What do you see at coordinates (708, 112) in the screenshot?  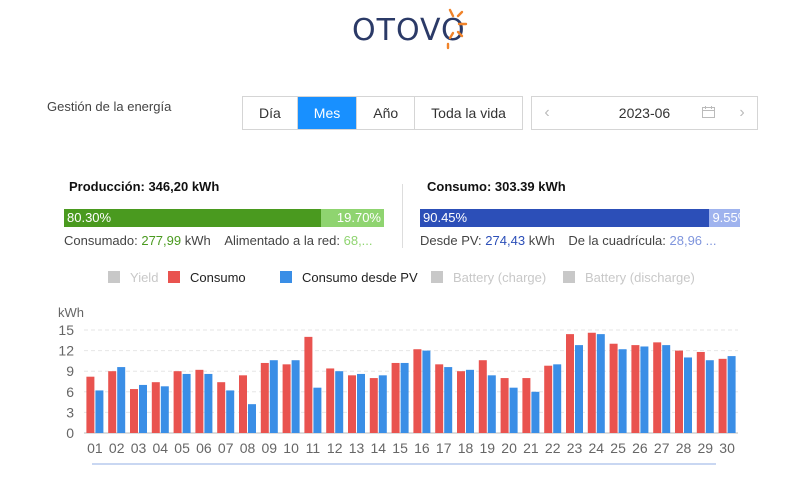 I see `calendar-icon` at bounding box center [708, 112].